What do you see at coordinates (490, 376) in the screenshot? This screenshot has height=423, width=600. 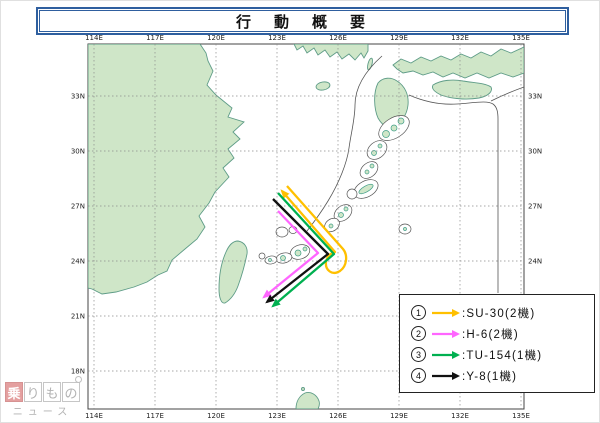 I see `legend-label: :Y-8(1機)` at bounding box center [490, 376].